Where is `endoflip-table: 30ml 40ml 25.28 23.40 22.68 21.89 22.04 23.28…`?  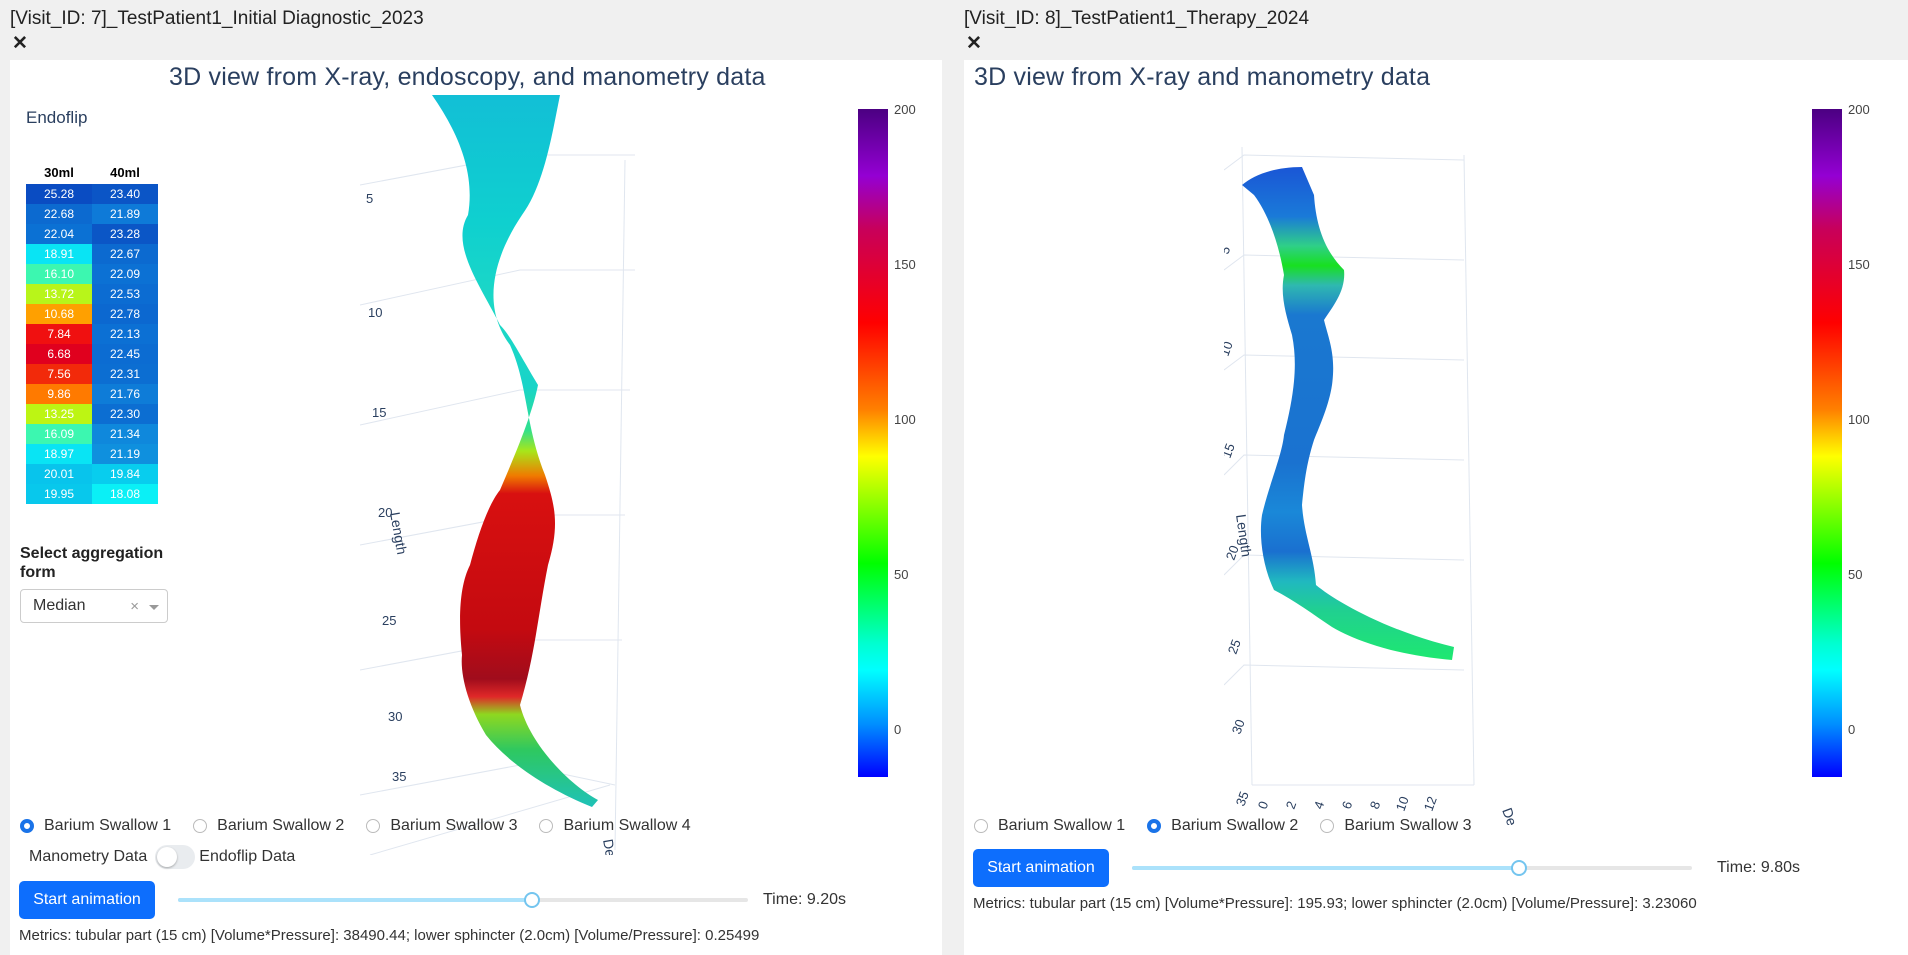
endoflip-table: 30ml 40ml 25.28 23.40 22.68 21.89 22.04 23.28… is located at coordinates (92, 332).